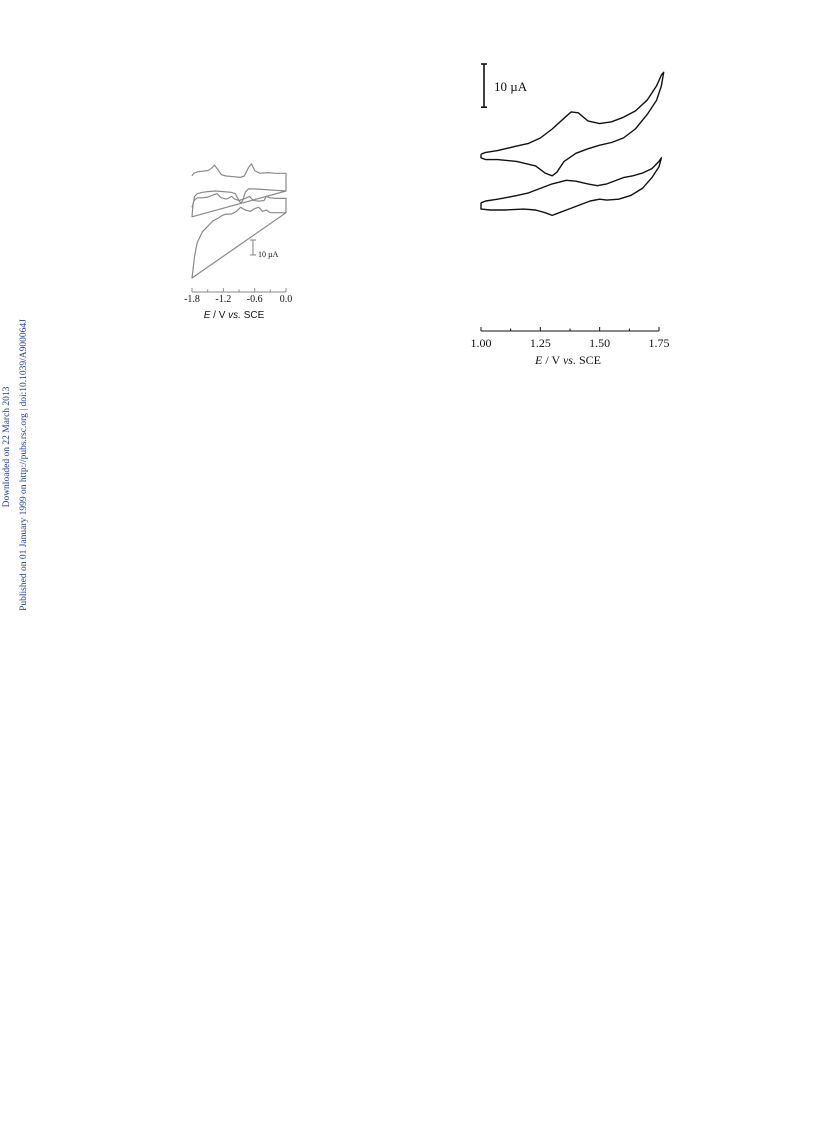 The width and height of the screenshot is (816, 1144). I want to click on x-tick-label: 1.50, so click(599, 343).